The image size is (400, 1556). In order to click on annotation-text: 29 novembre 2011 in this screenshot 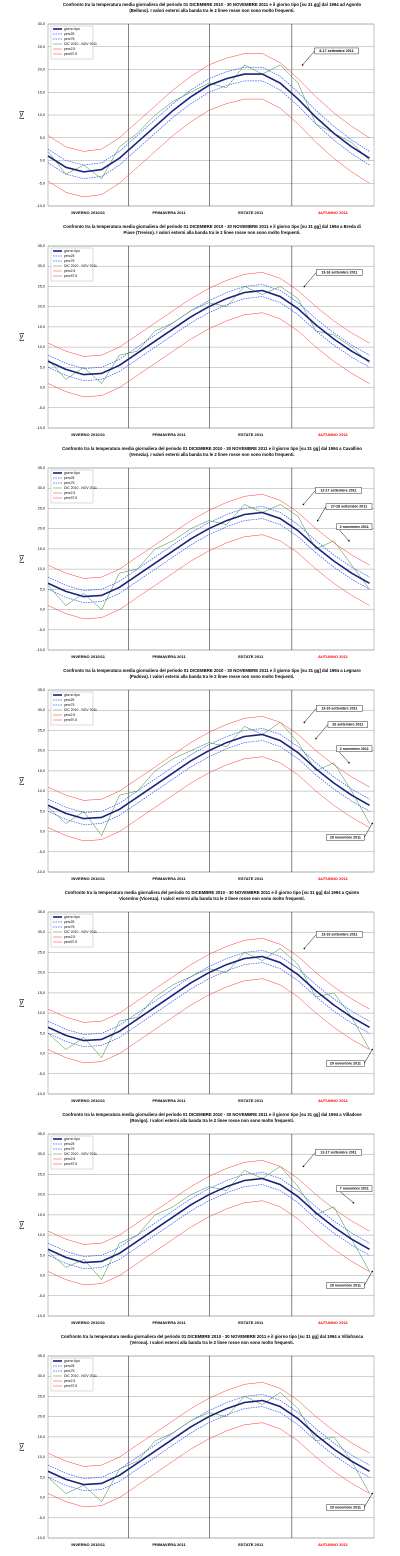, I will do `click(345, 1285)`.